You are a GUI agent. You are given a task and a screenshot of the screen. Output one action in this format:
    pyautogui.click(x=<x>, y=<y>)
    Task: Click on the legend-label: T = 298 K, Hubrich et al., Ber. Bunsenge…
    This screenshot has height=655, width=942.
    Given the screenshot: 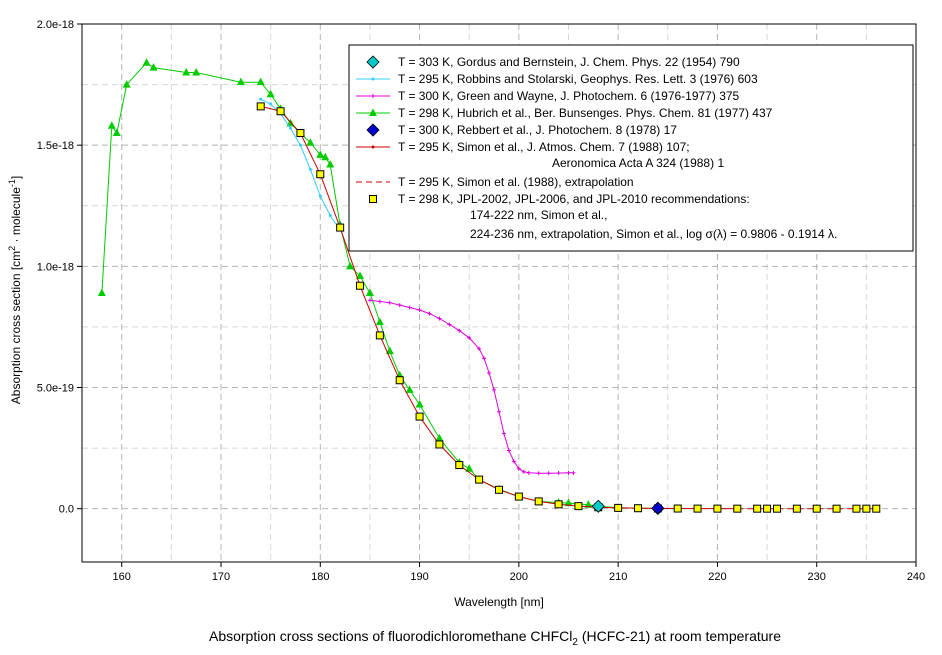 What is the action you would take?
    pyautogui.click(x=585, y=113)
    